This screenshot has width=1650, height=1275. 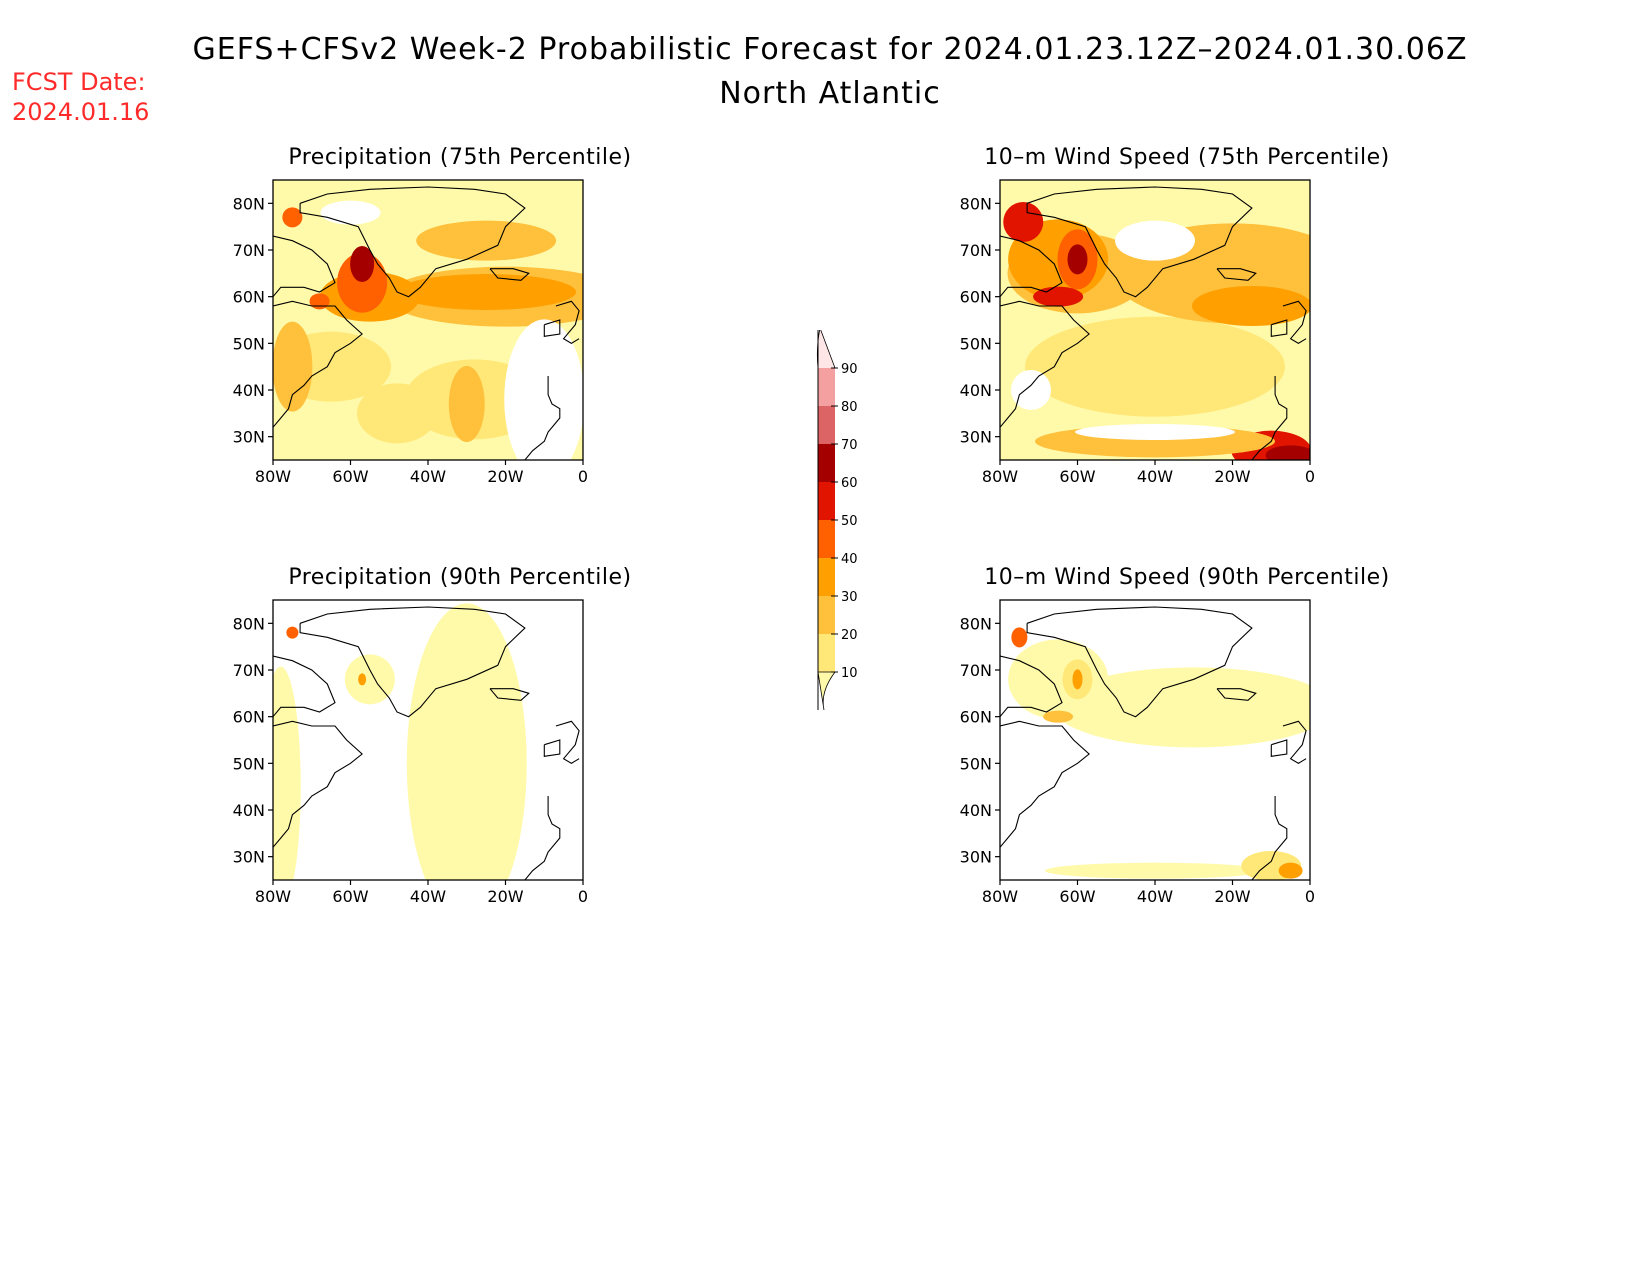 I want to click on map-precip-90: 80N 70N 60N 50N 40N 30N 80W 60W 40W 20W 0, so click(x=410, y=752).